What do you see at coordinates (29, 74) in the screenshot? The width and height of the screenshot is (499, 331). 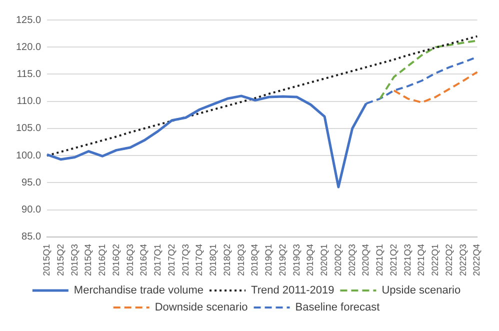 I see `y-tick-label: 115.0` at bounding box center [29, 74].